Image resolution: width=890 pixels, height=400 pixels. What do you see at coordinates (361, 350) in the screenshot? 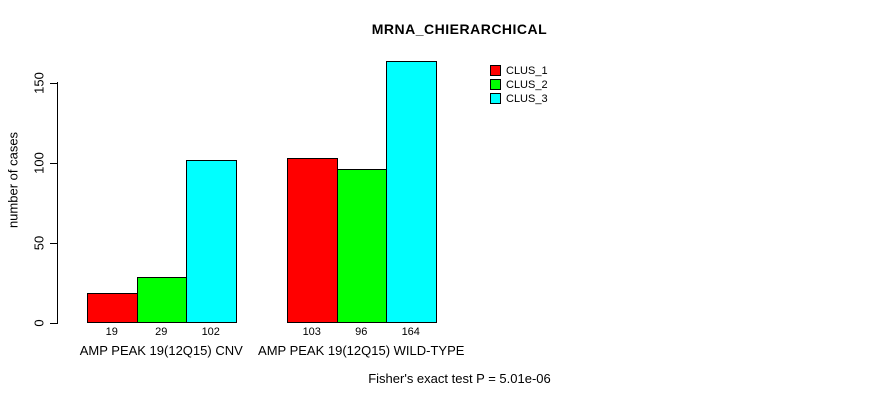
I see `x-category-label: AMP PEAK 19(12Q15) WILD-TYPE` at bounding box center [361, 350].